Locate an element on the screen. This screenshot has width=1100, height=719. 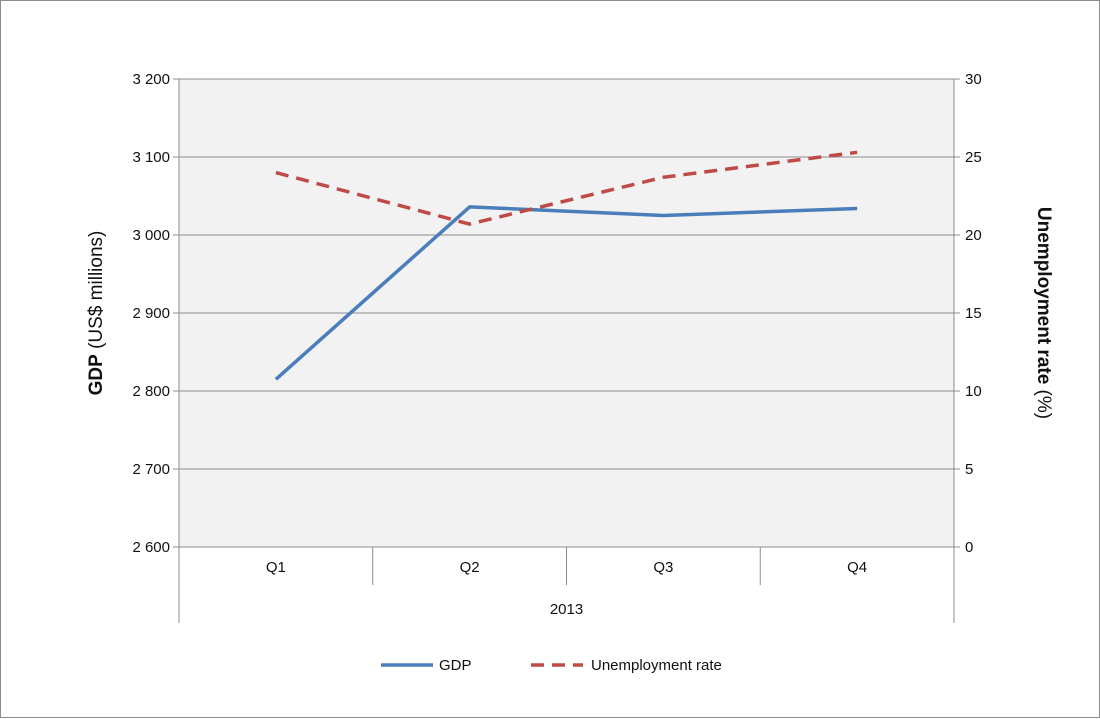
left-tick-label: 2 600 is located at coordinates (151, 547).